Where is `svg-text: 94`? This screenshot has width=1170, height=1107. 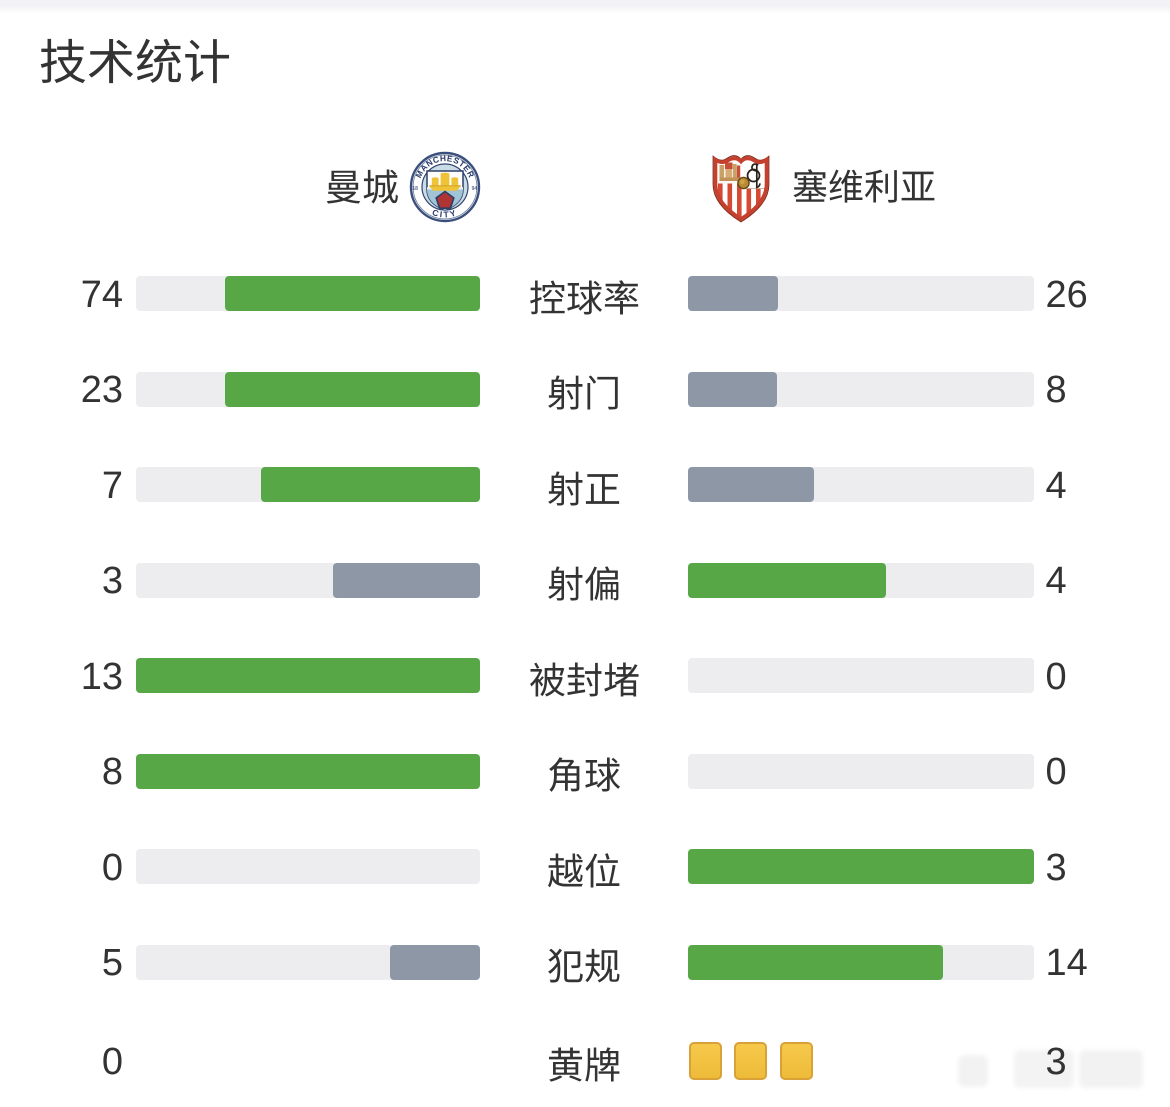
svg-text: 94 is located at coordinates (475, 189).